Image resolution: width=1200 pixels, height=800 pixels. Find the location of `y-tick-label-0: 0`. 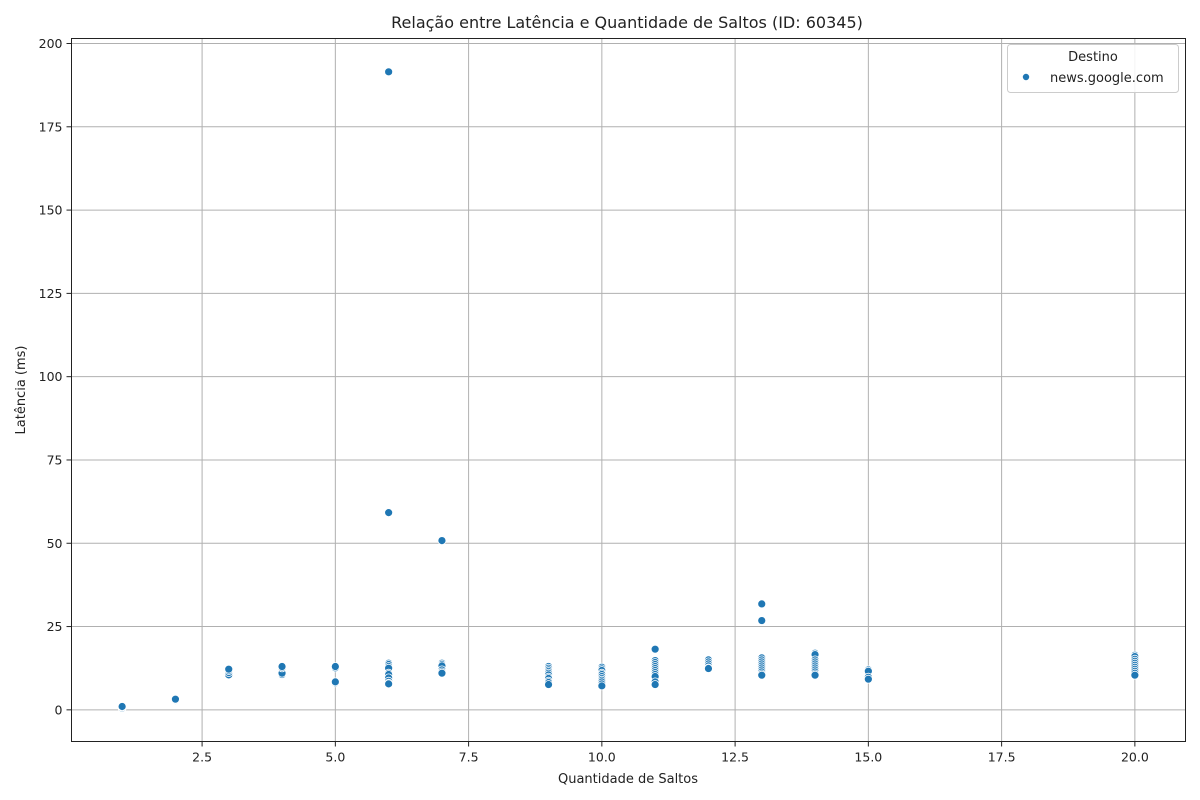

y-tick-label-0: 0 is located at coordinates (59, 709).